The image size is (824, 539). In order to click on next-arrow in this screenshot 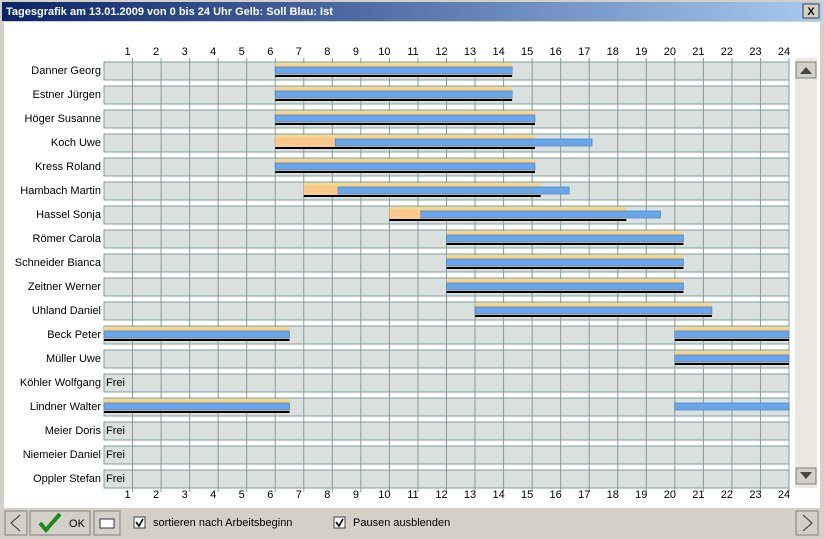, I will do `click(807, 523)`.